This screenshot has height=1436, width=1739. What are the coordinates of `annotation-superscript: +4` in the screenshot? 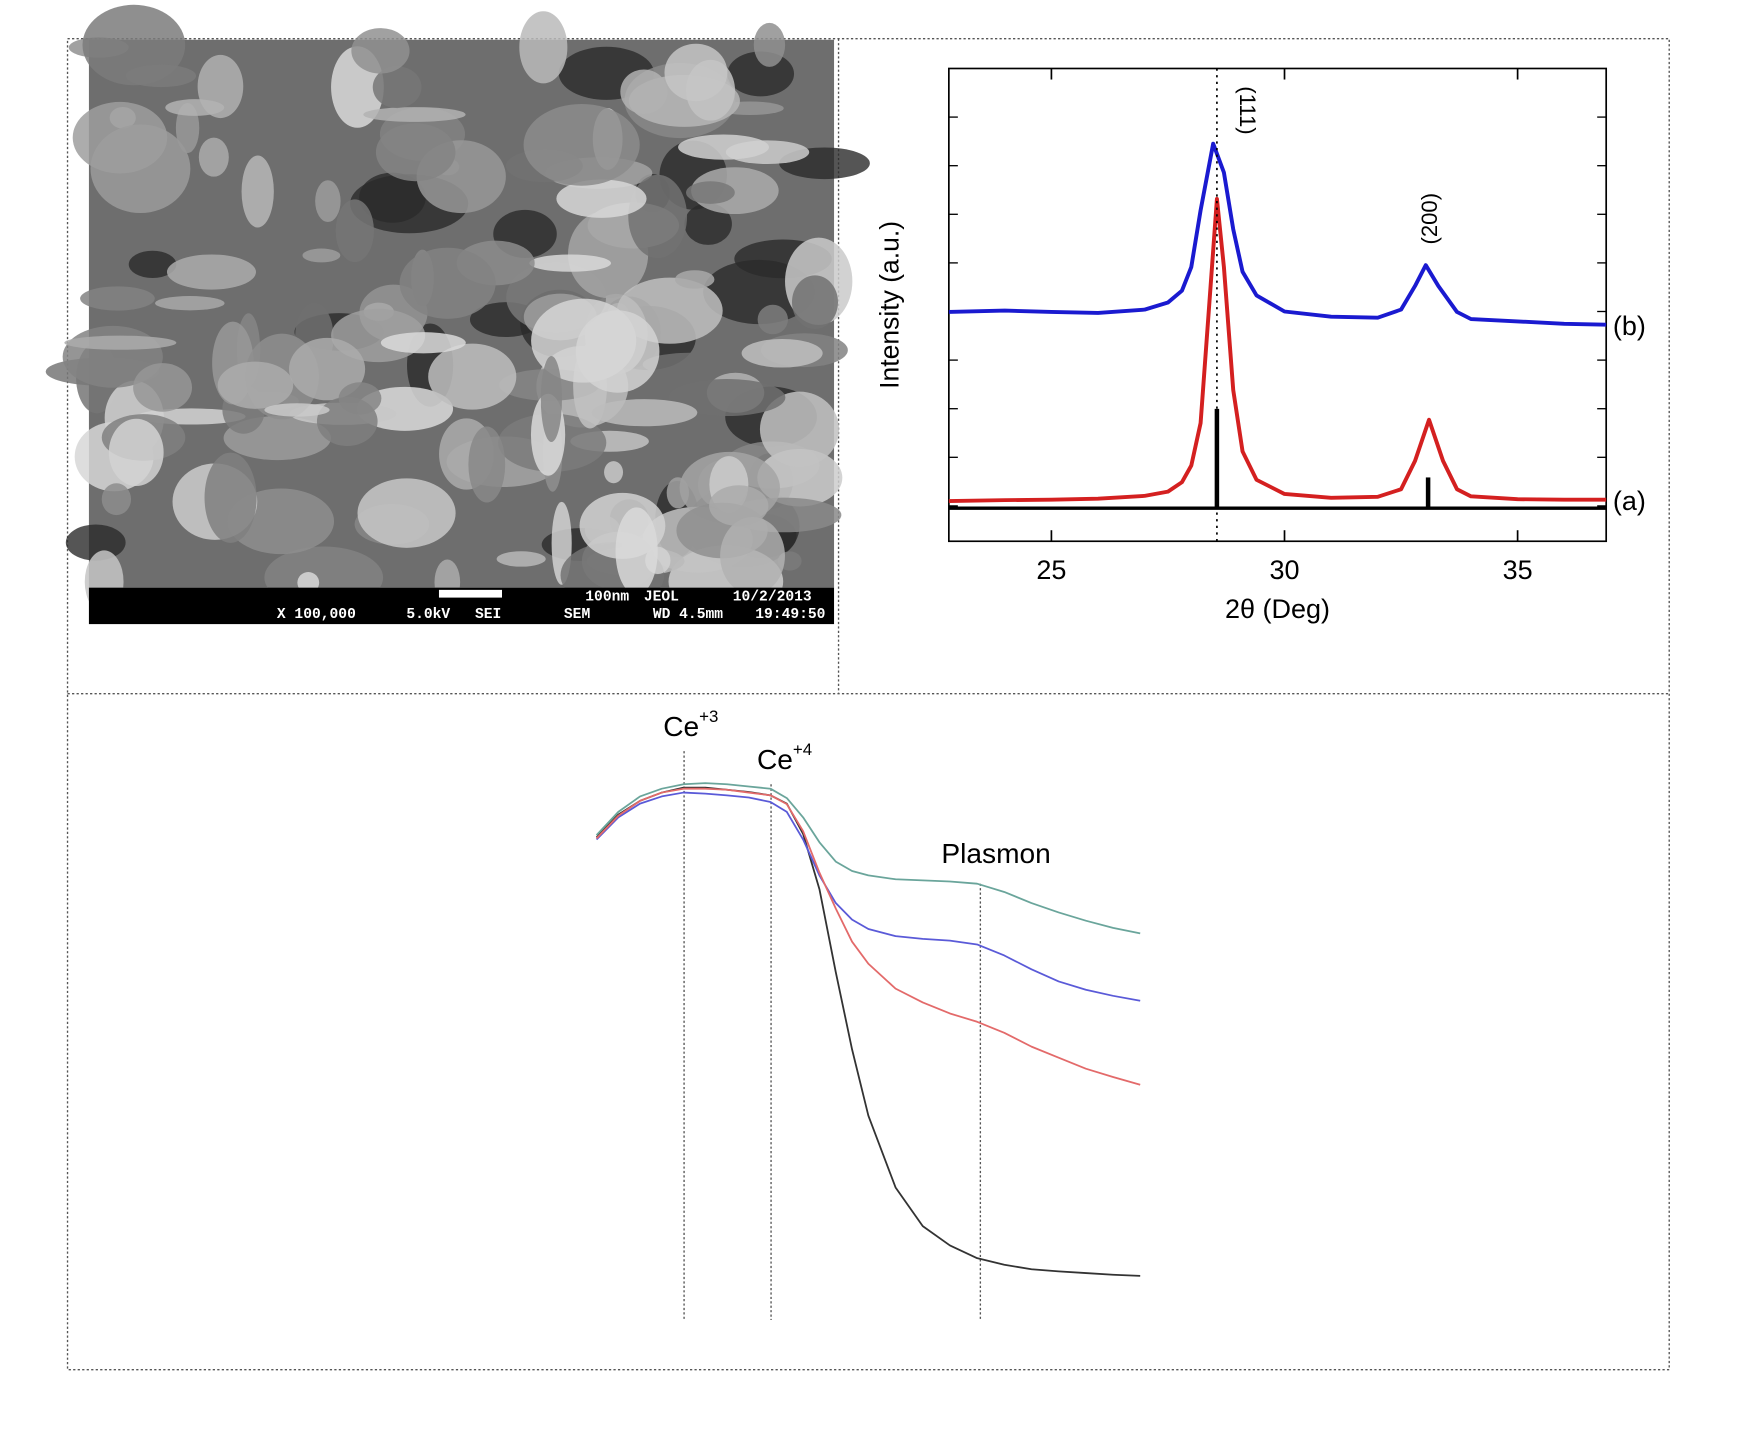 It's located at (802, 750).